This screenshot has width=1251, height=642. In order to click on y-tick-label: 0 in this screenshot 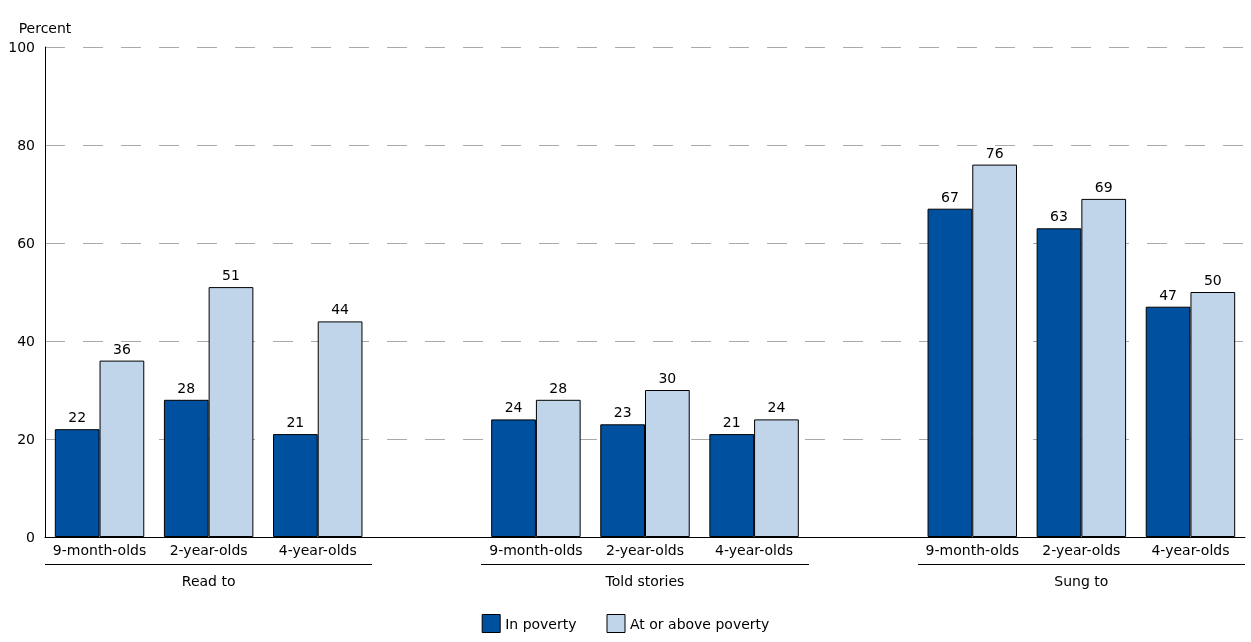, I will do `click(30, 537)`.